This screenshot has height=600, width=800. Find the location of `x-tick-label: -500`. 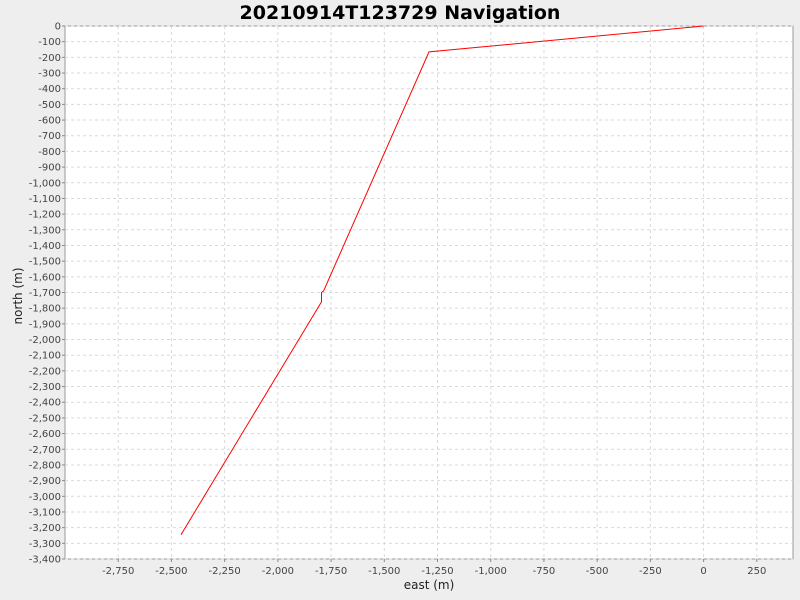

x-tick-label: -500 is located at coordinates (597, 571).